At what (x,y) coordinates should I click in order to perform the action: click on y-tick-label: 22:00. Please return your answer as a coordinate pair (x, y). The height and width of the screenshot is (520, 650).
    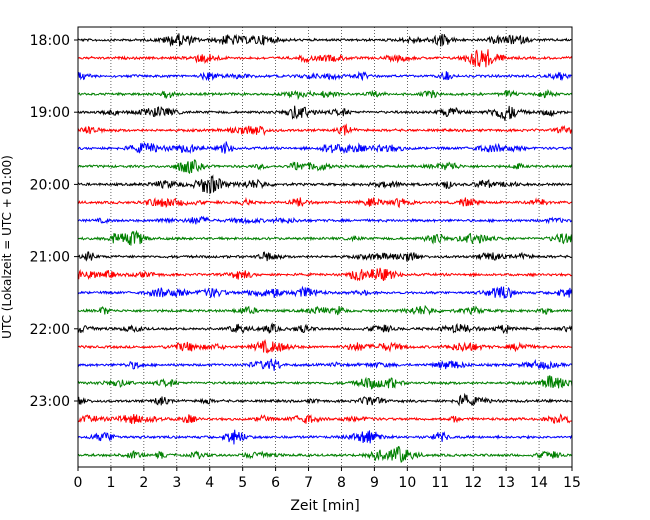
    Looking at the image, I should click on (50, 330).